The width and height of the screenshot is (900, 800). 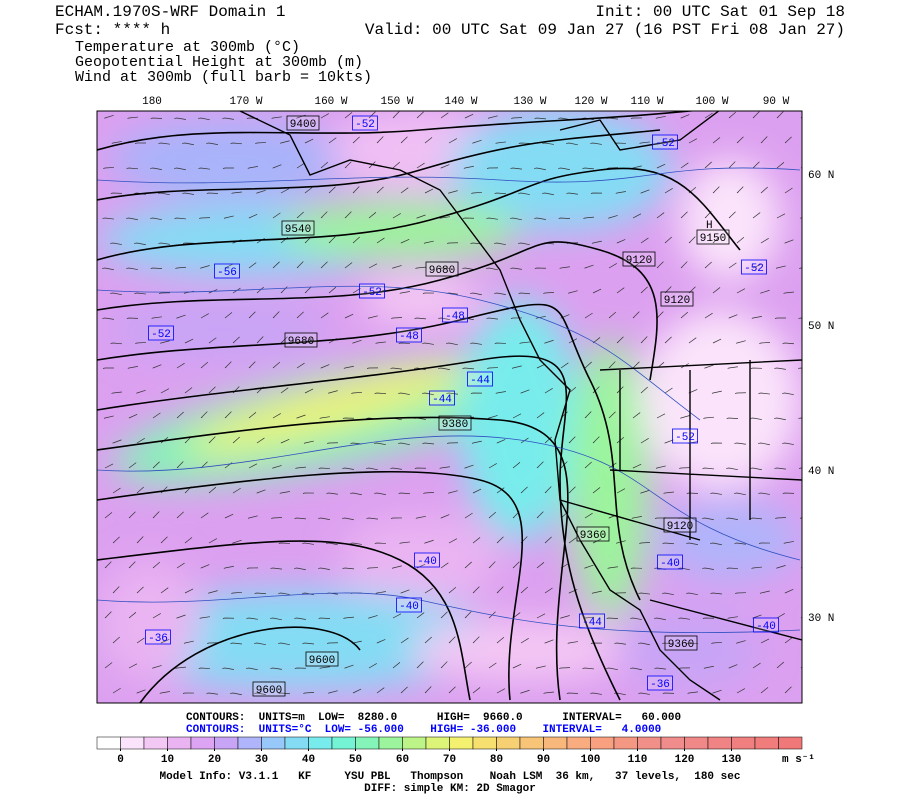 I want to click on height-label: 9680, so click(x=442, y=271).